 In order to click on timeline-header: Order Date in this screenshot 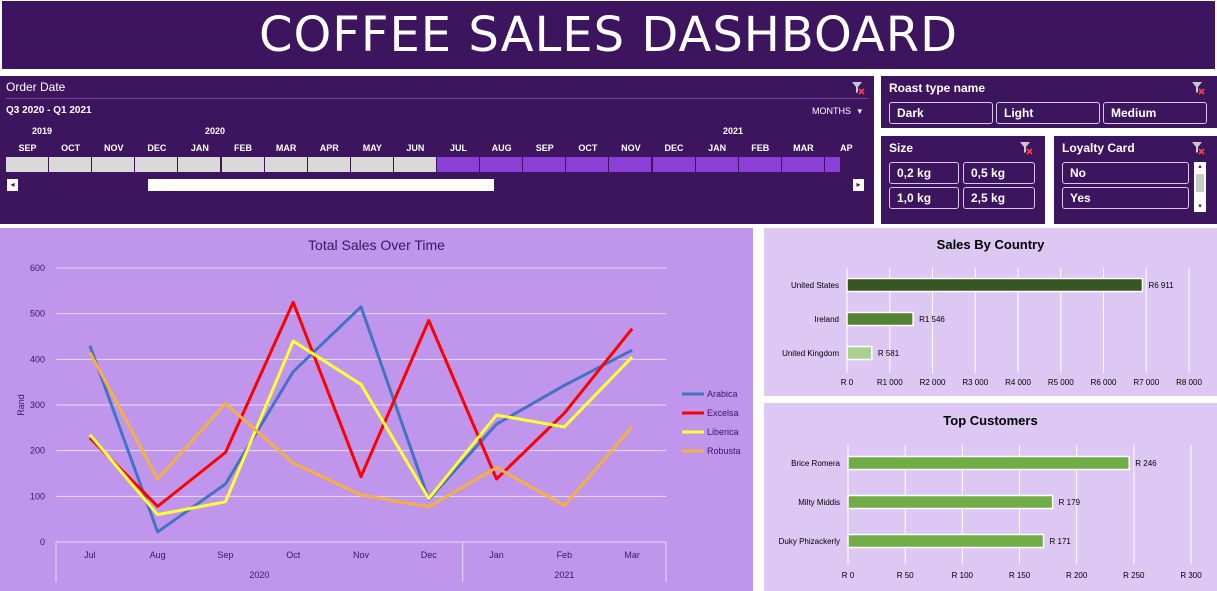, I will do `click(36, 87)`.